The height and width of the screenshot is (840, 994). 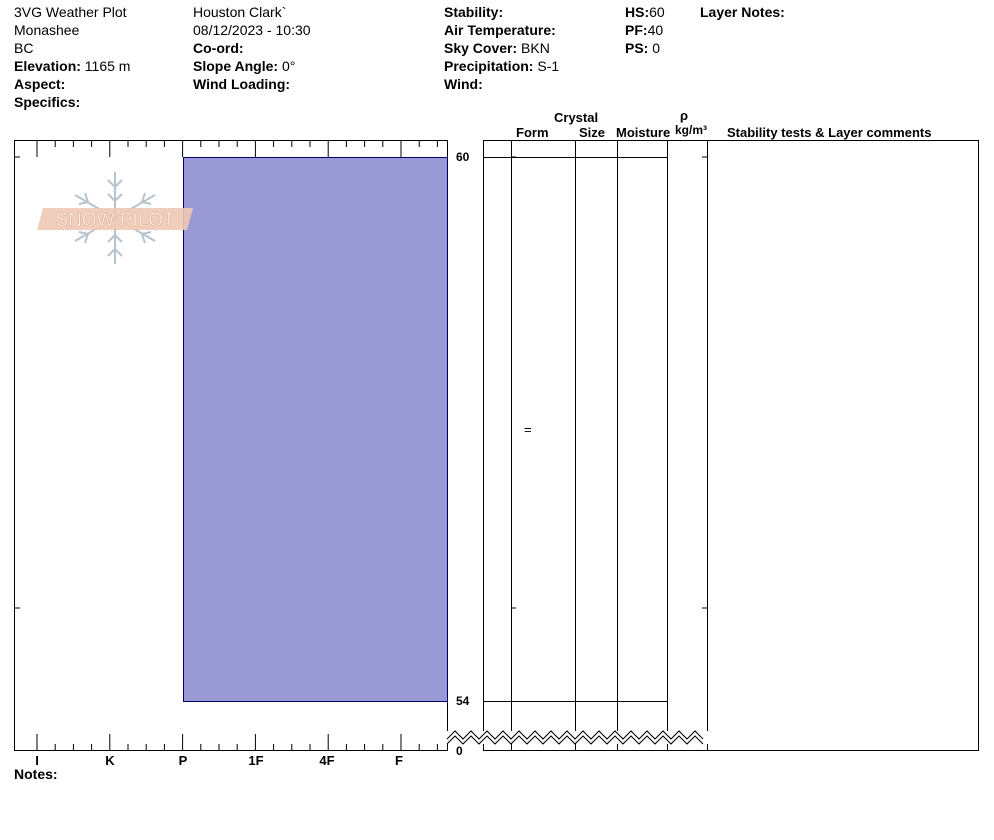 What do you see at coordinates (252, 30) in the screenshot?
I see `observation-datetime: 08/12/2023 - 10:30` at bounding box center [252, 30].